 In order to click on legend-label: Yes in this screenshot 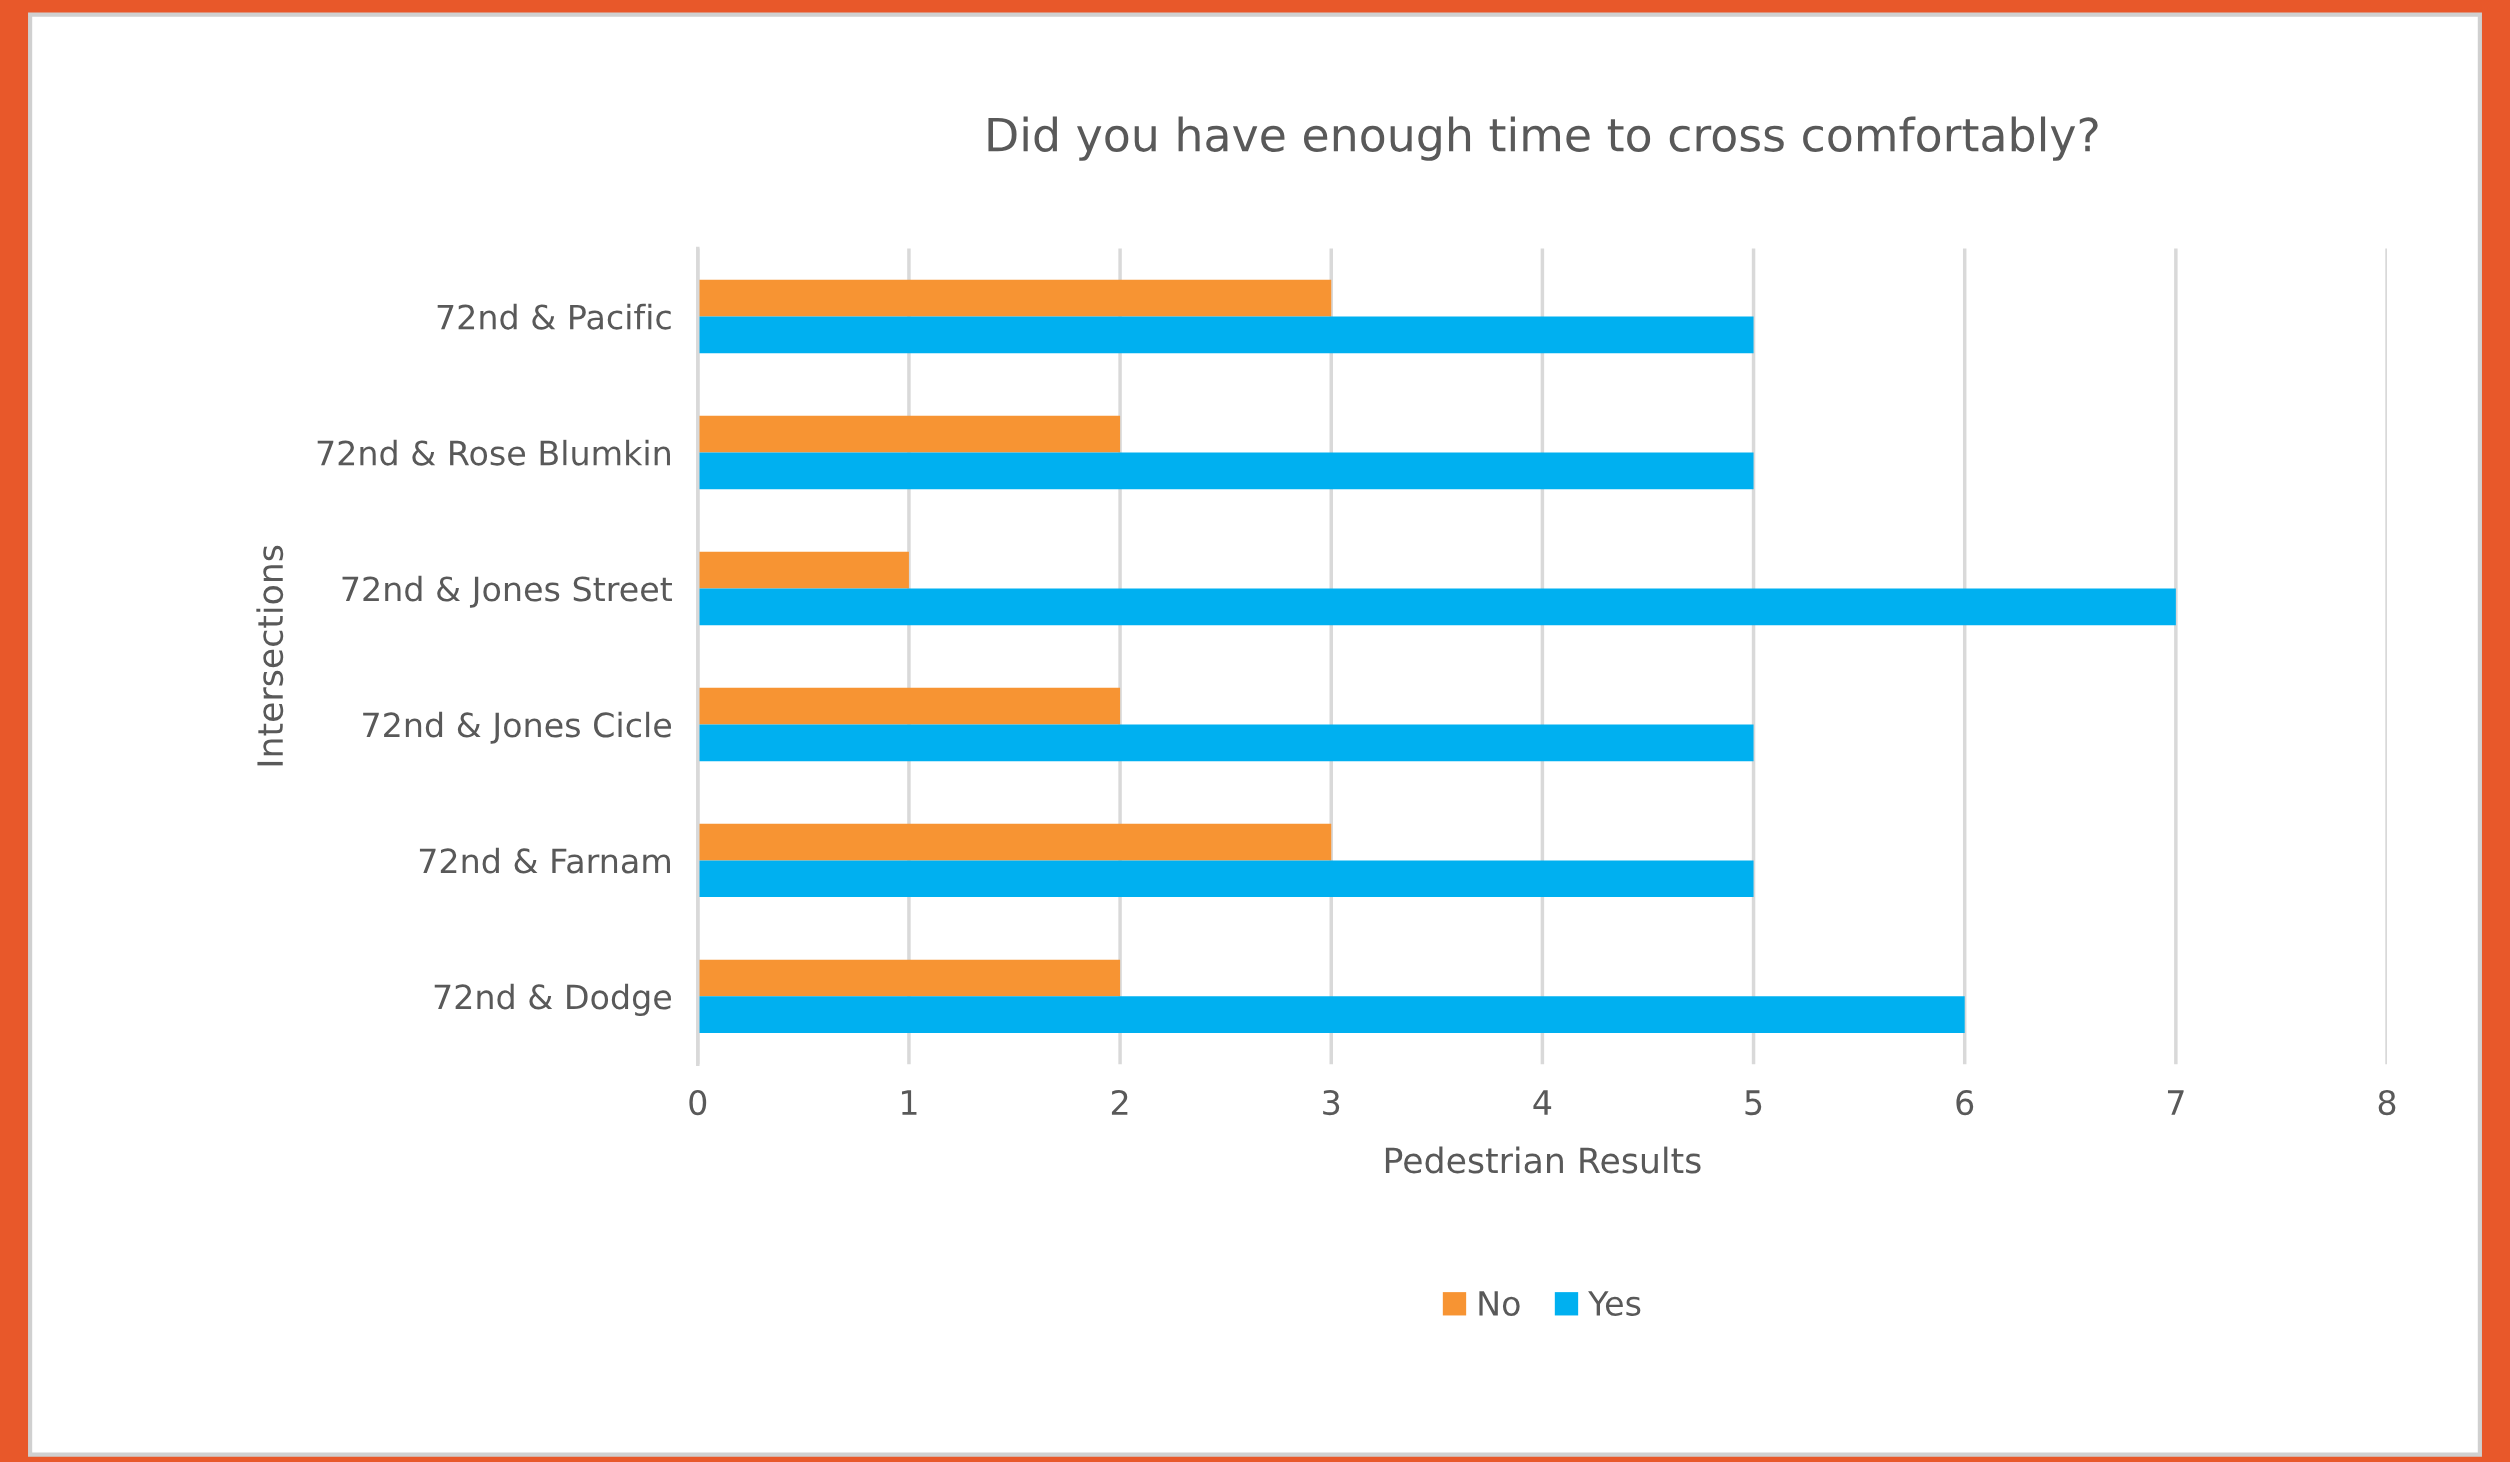, I will do `click(1614, 1303)`.